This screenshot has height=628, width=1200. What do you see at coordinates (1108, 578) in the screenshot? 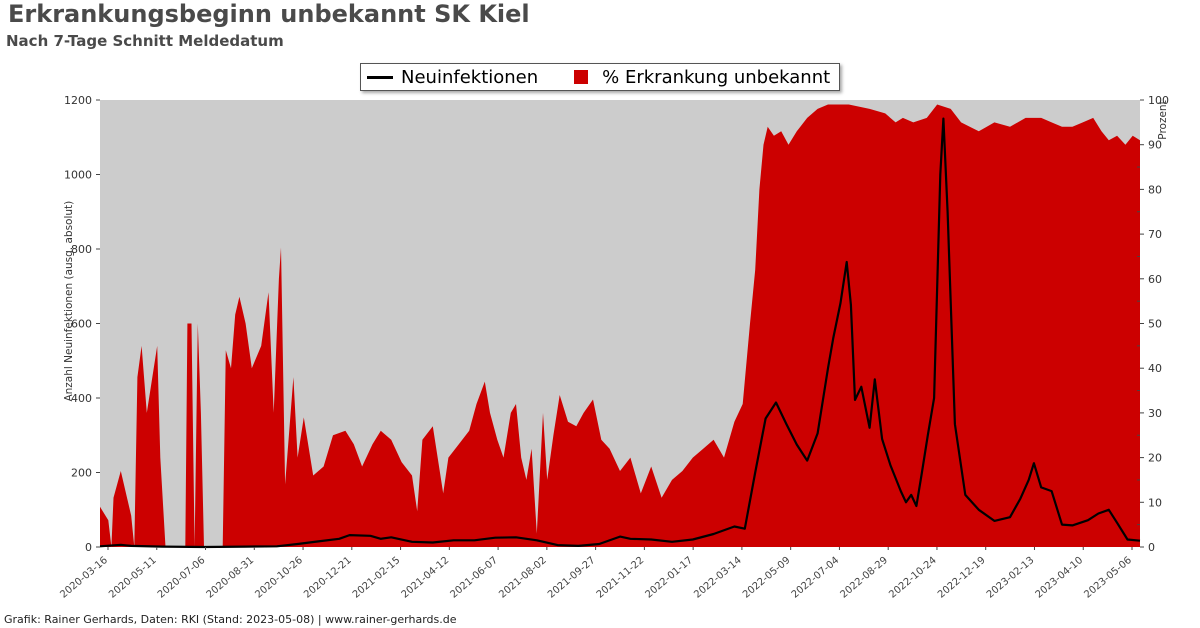
I see `x-tick-label: 2023-05-06` at bounding box center [1108, 578].